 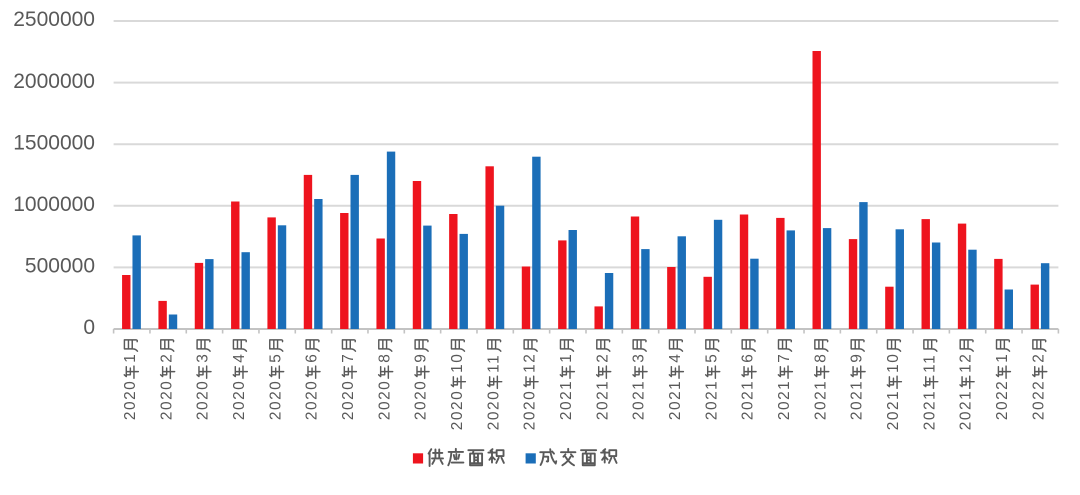 What do you see at coordinates (54, 204) in the screenshot?
I see `svg-text: 1000000` at bounding box center [54, 204].